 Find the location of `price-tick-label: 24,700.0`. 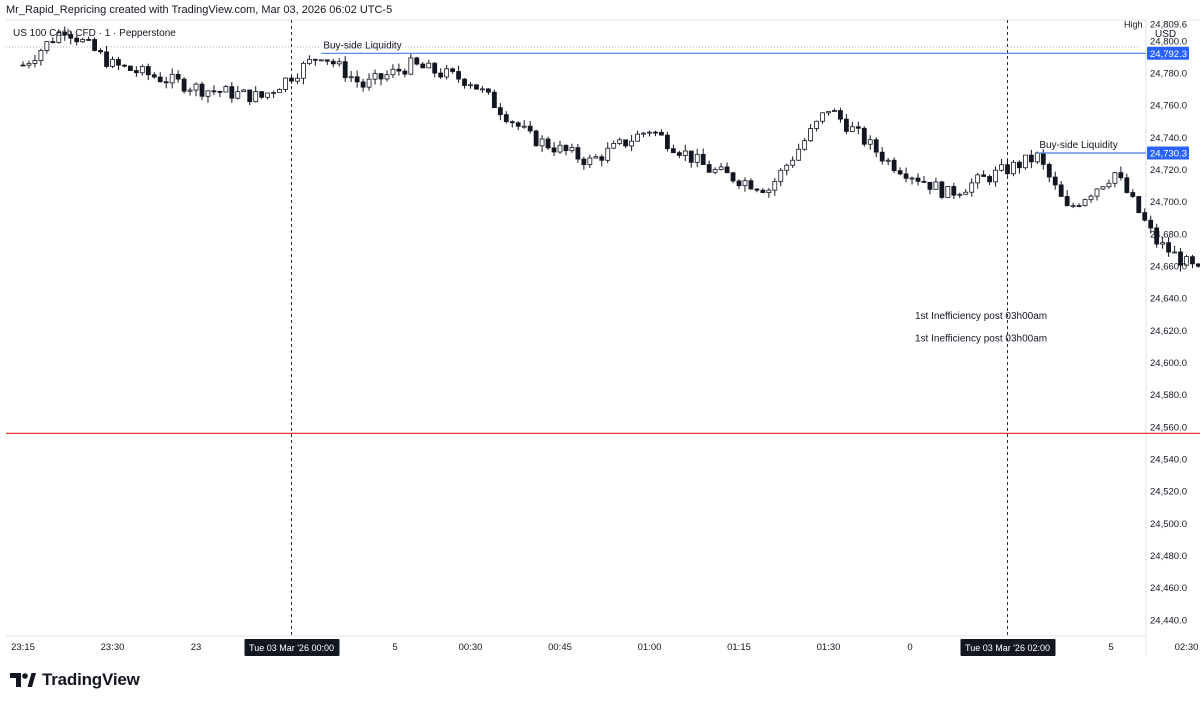

price-tick-label: 24,700.0 is located at coordinates (1168, 202).